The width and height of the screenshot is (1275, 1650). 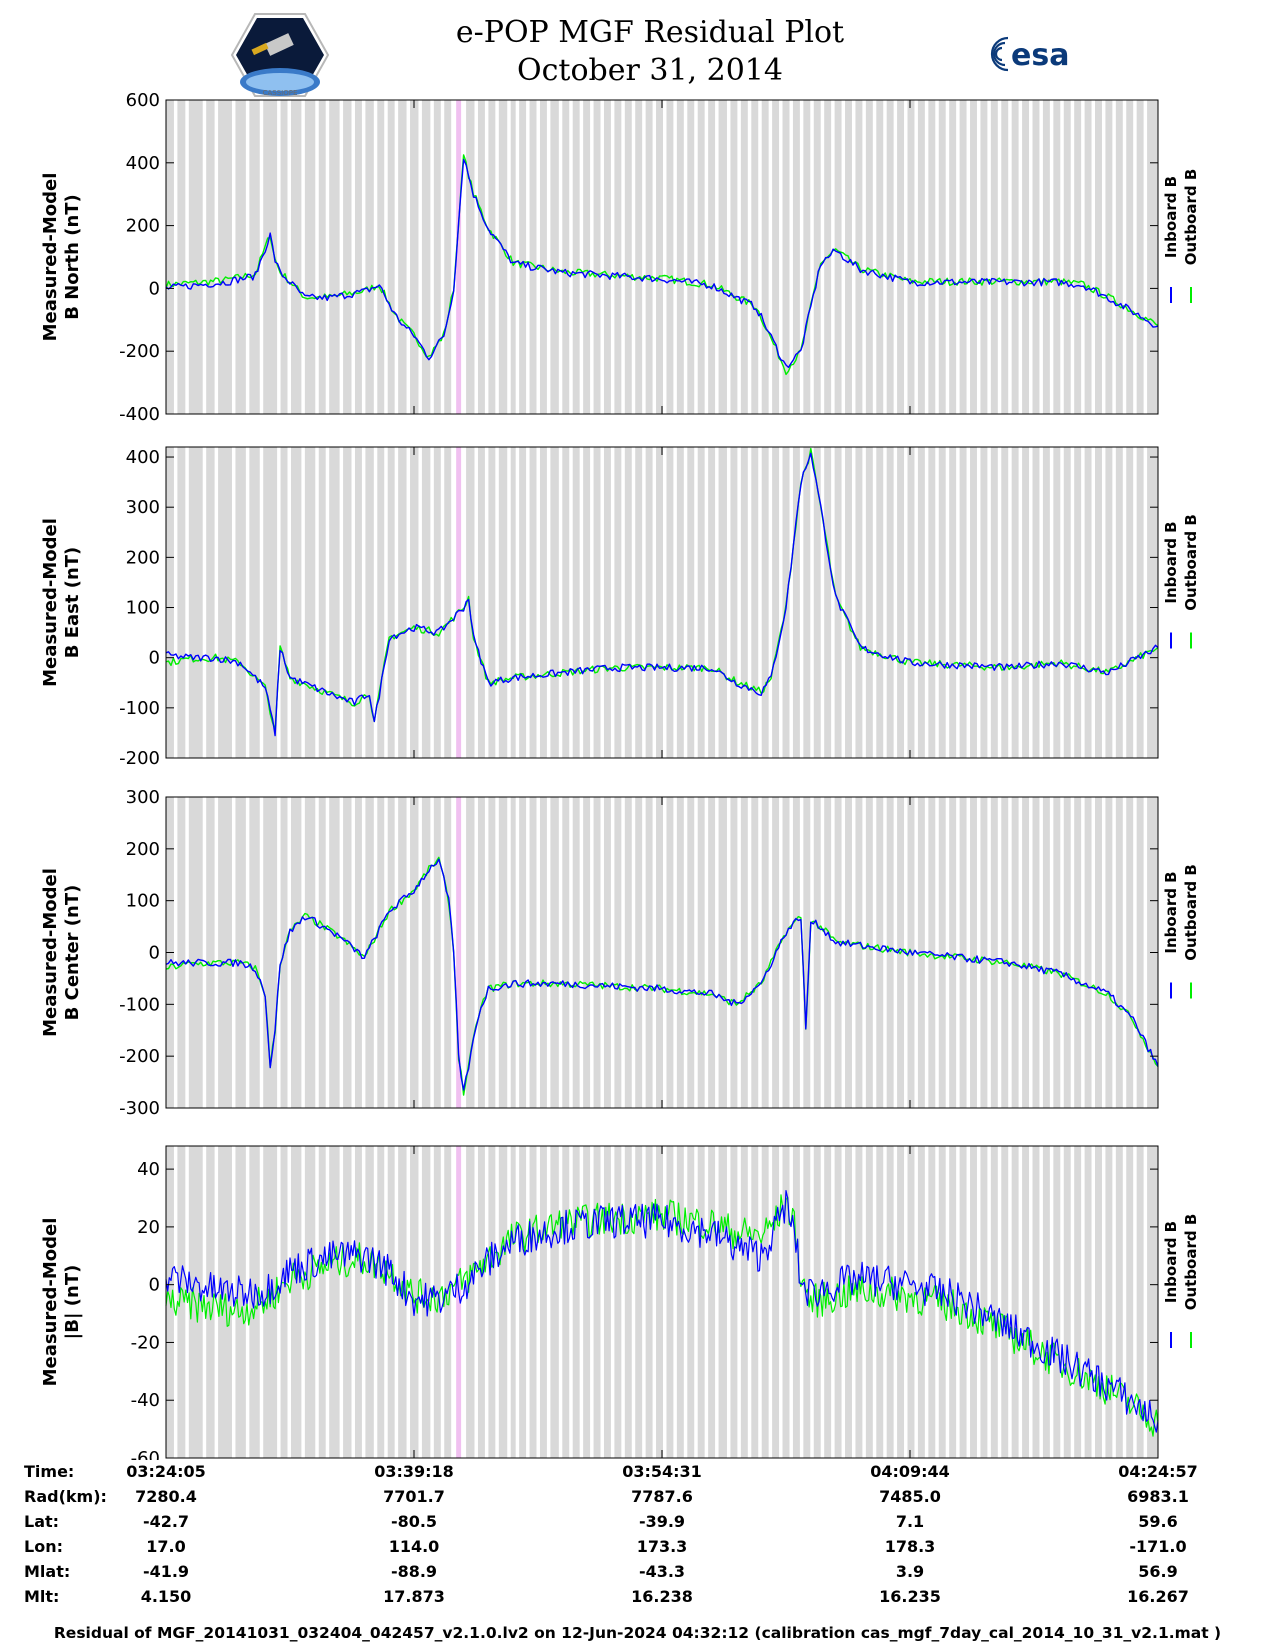 What do you see at coordinates (154, 1285) in the screenshot?
I see `y-tick-label: 0` at bounding box center [154, 1285].